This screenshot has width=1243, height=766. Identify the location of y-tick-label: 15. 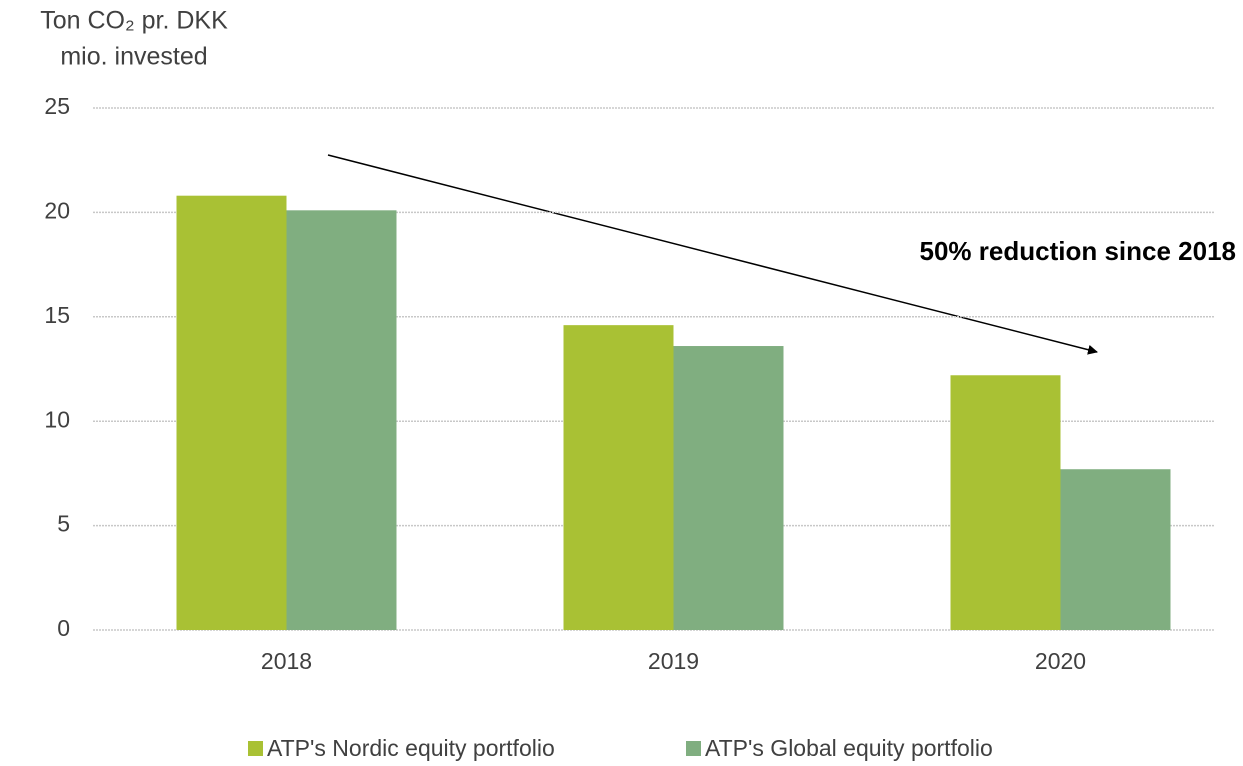
(57, 315).